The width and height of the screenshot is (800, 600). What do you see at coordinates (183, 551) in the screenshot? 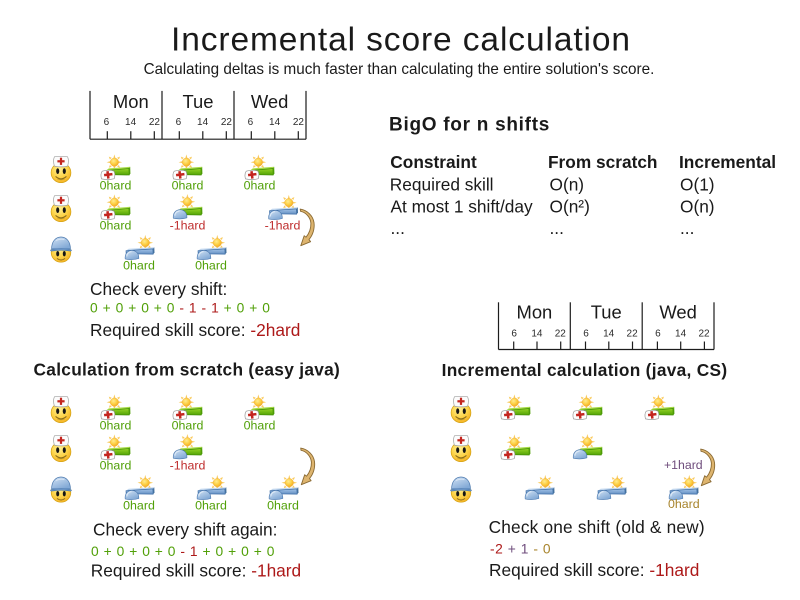
I see `svg-text: 0 + 0 + 0 + 0 - 1 + 0 + 0 + 0` at bounding box center [183, 551].